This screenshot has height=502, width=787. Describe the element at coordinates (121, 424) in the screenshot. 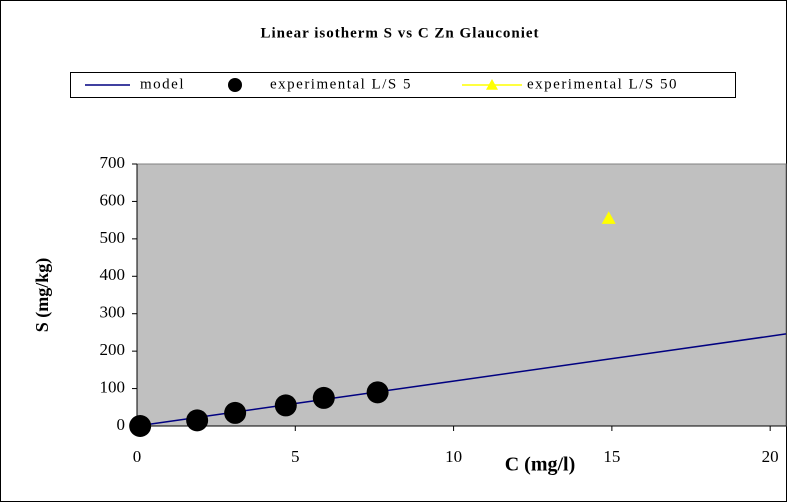

I see `y-tick-label: 0` at that location.